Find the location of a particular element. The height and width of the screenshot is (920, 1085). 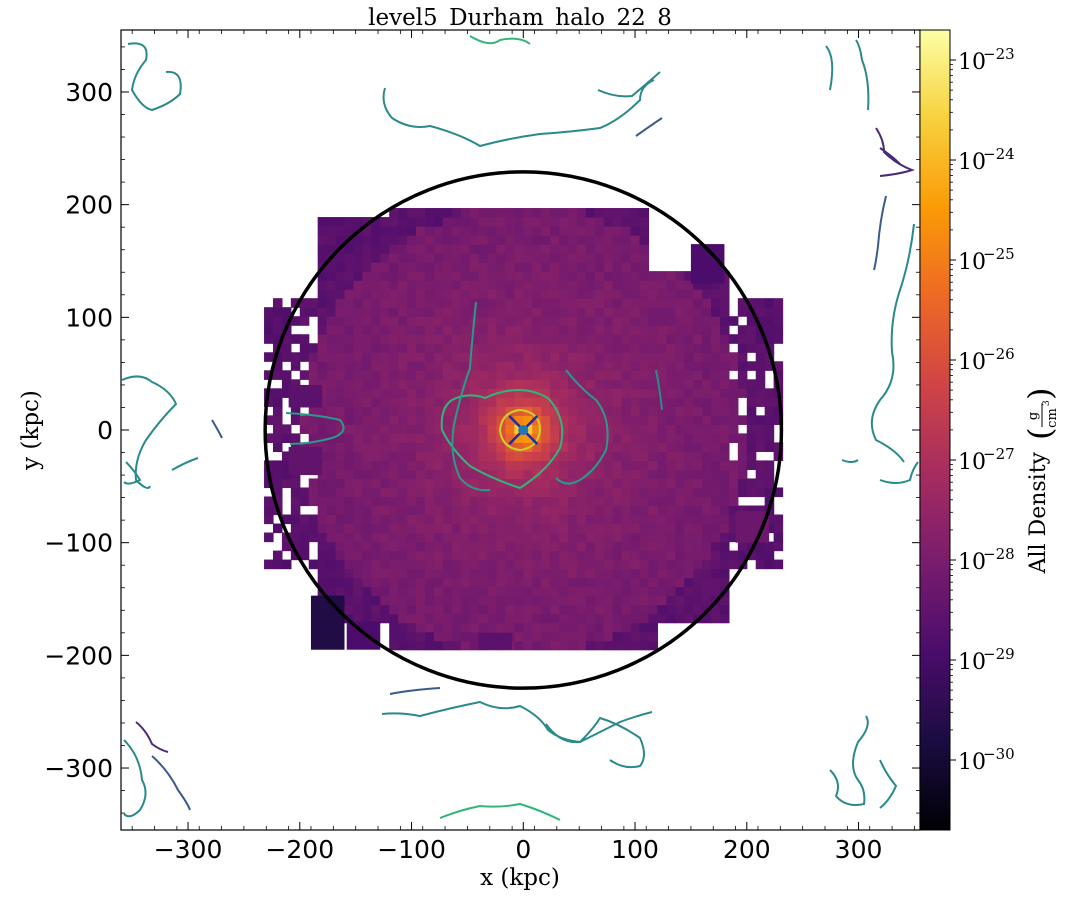

contour-right-purple-b is located at coordinates (890, 156).